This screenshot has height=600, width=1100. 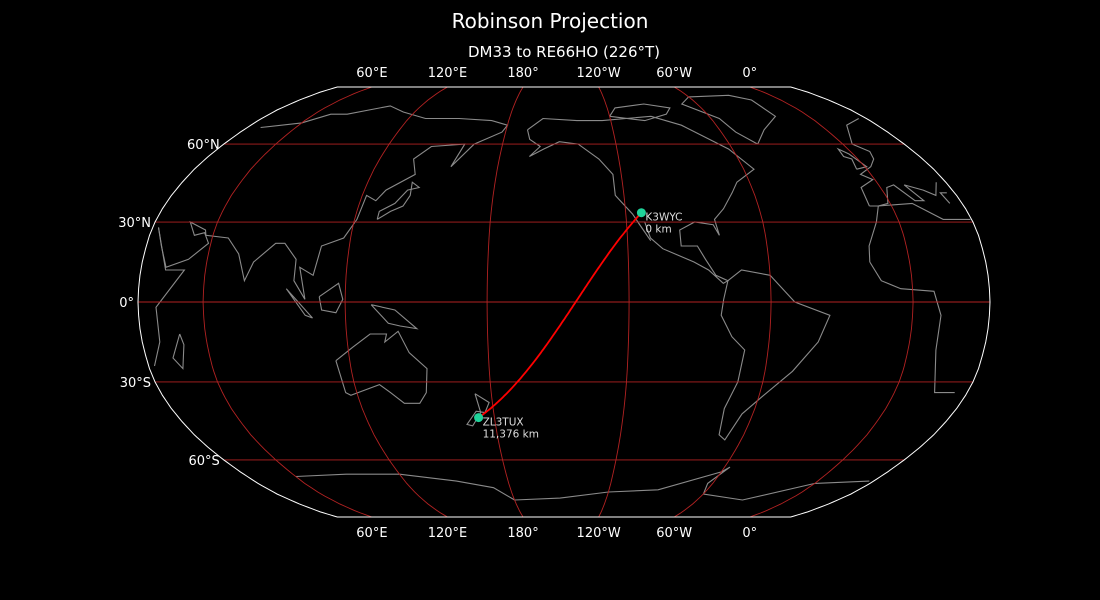 I want to click on longitude-label-top: 60°W, so click(x=674, y=73).